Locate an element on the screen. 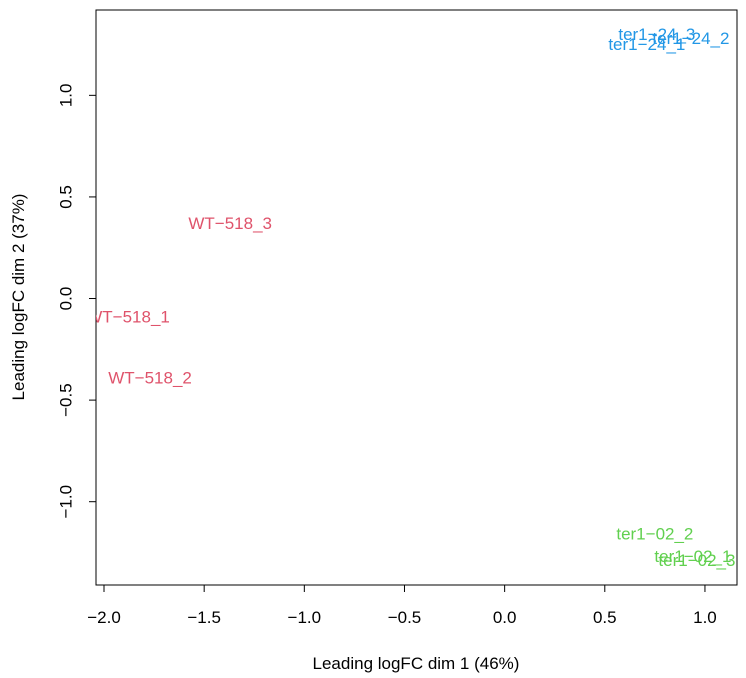 This screenshot has height=678, width=746. y-axis: −1.0 −0.5 0.0 0.5 1.0 is located at coordinates (77, 301).